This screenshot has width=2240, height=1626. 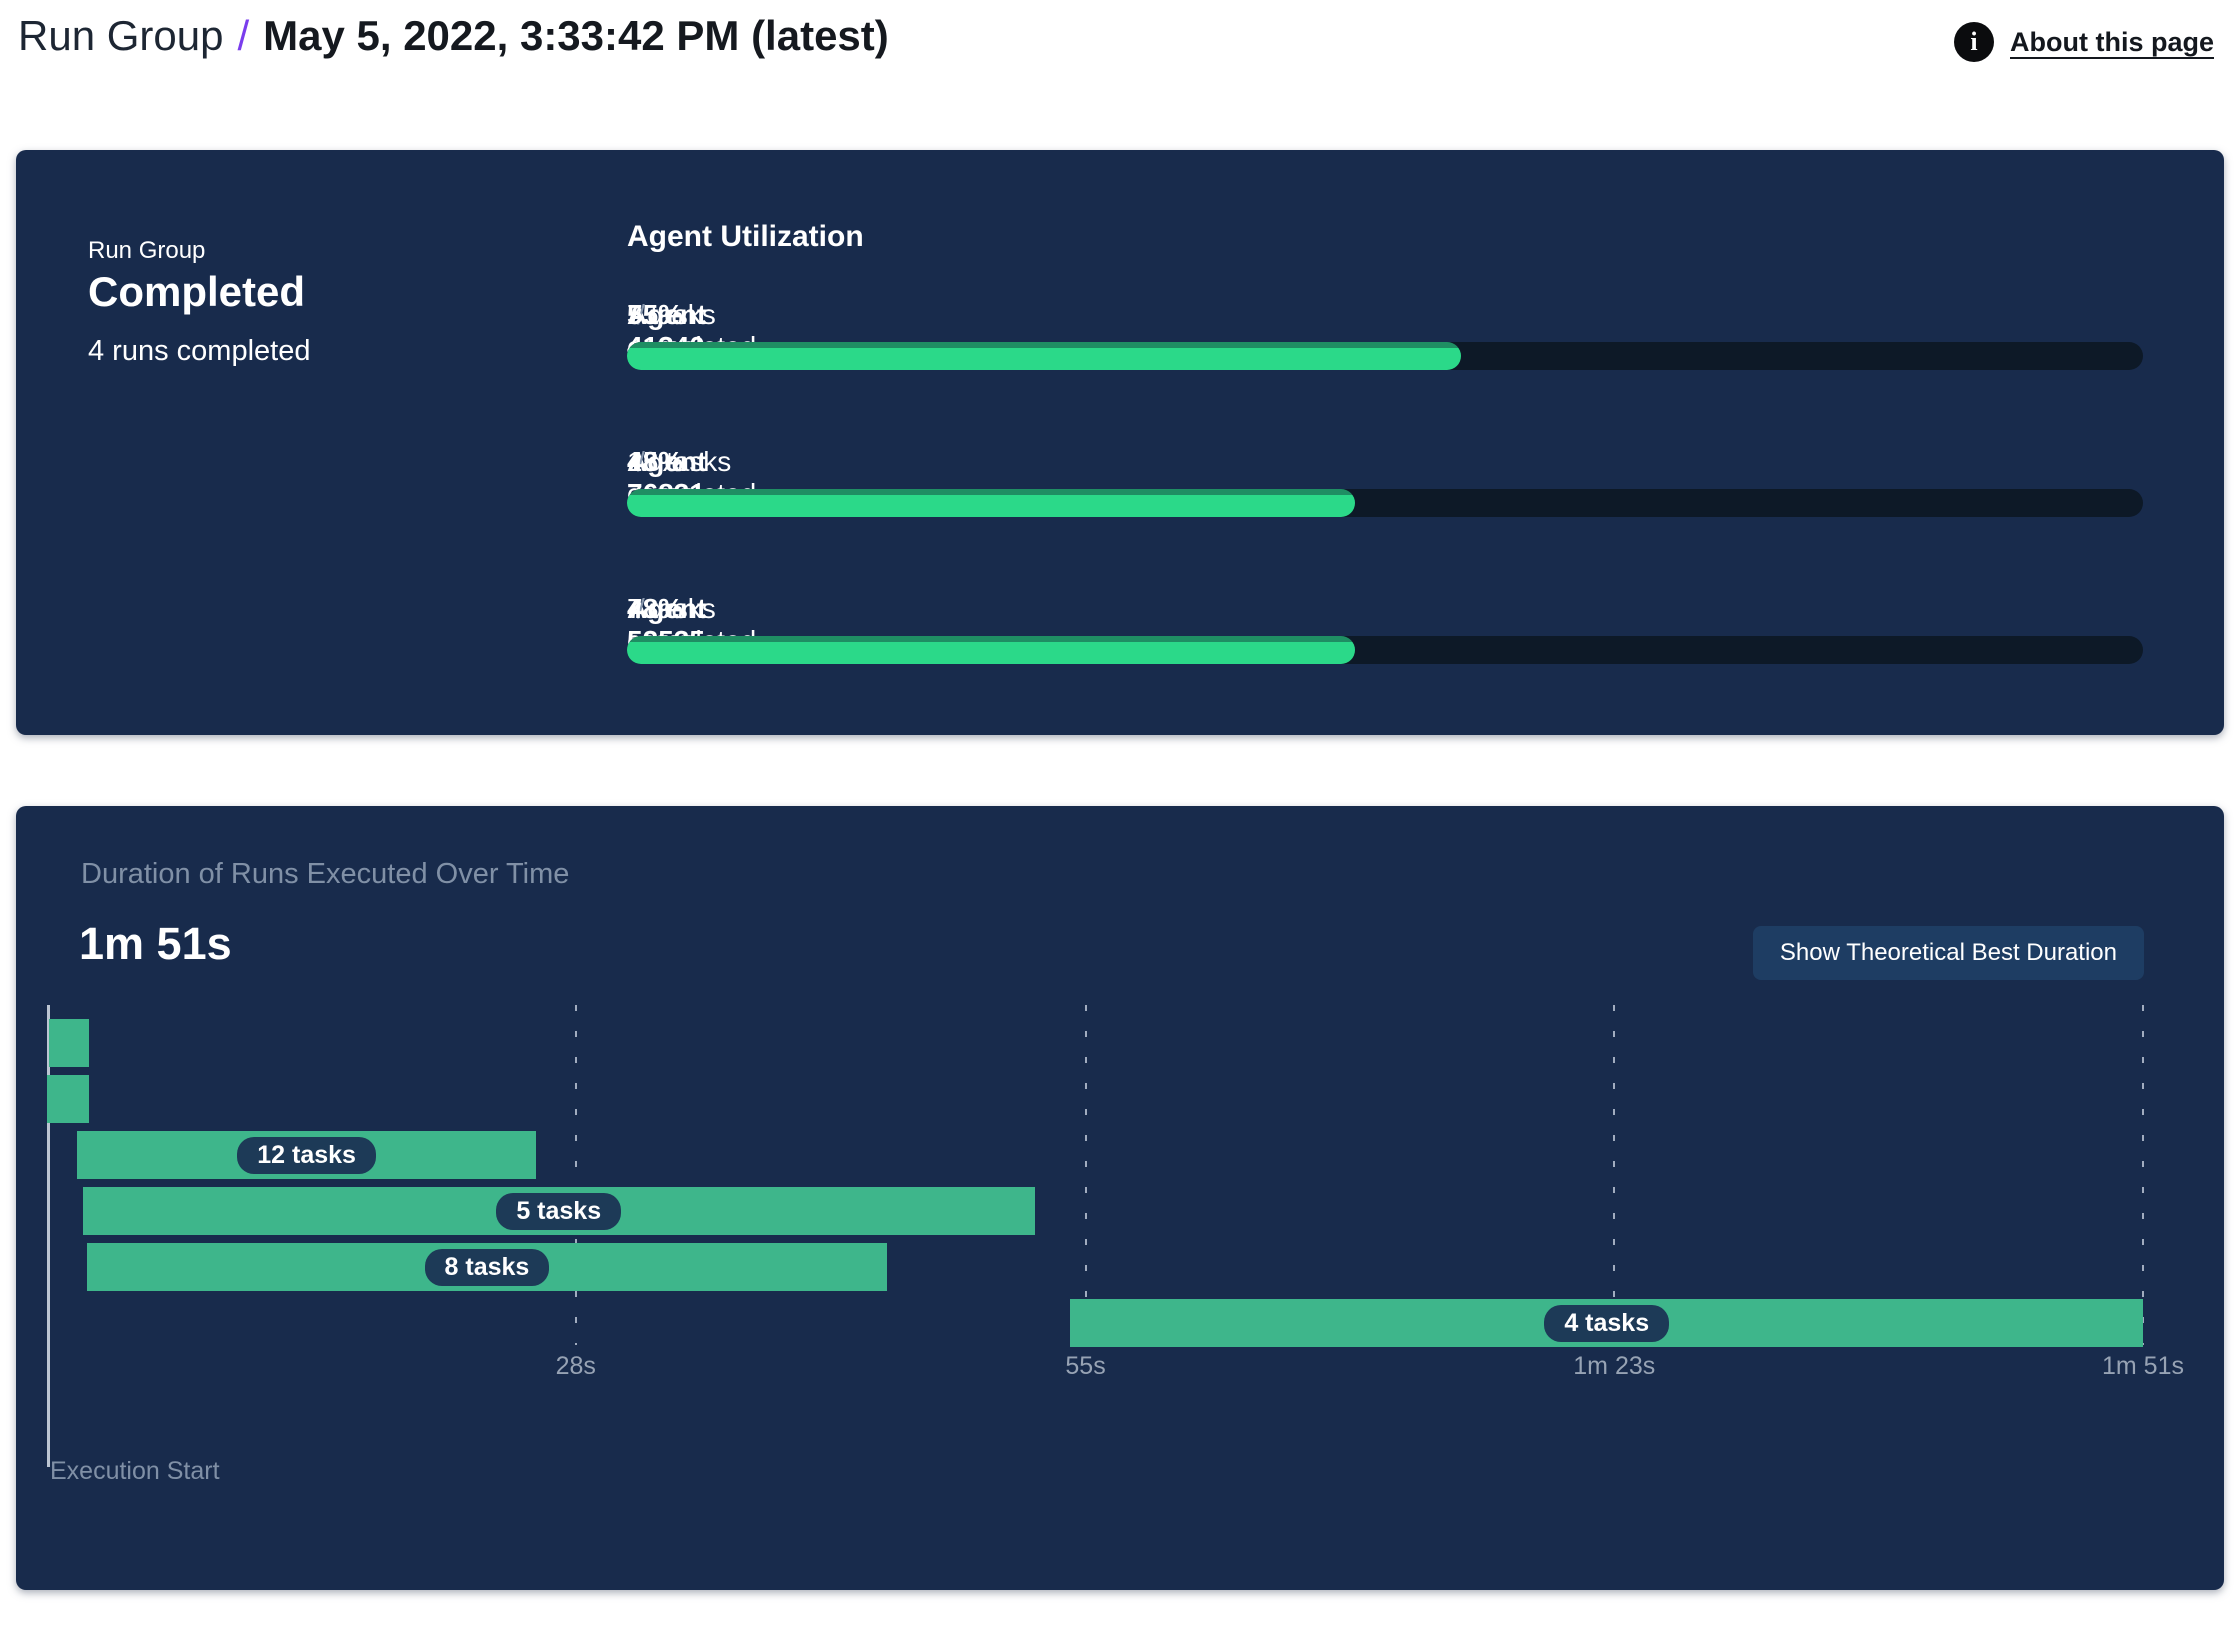 I want to click on gantt-task-count-chip: 4 tasks, so click(x=1607, y=1323).